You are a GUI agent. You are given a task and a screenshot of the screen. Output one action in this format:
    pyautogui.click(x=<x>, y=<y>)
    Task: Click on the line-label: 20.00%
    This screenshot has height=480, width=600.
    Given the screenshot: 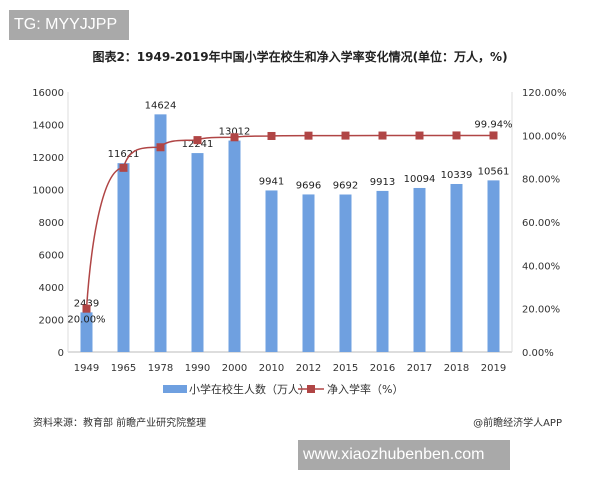 What is the action you would take?
    pyautogui.click(x=86, y=320)
    